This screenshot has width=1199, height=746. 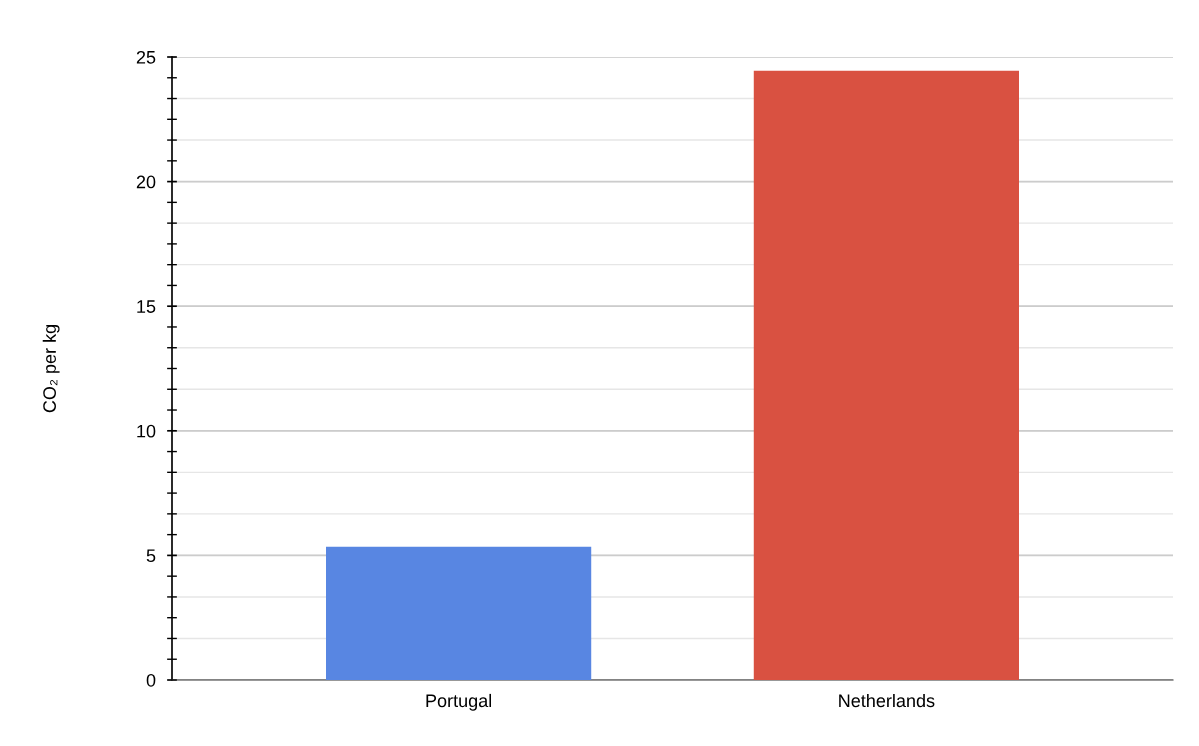 What do you see at coordinates (146, 57) in the screenshot?
I see `y-tick-label: 25` at bounding box center [146, 57].